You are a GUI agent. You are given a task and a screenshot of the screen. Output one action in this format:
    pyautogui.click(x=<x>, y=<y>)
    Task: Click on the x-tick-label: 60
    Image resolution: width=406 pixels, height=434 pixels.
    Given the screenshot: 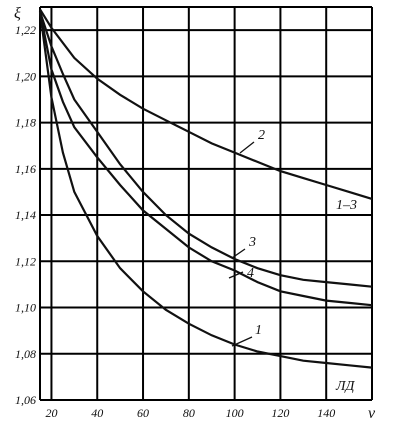 What is the action you would take?
    pyautogui.click(x=143, y=413)
    